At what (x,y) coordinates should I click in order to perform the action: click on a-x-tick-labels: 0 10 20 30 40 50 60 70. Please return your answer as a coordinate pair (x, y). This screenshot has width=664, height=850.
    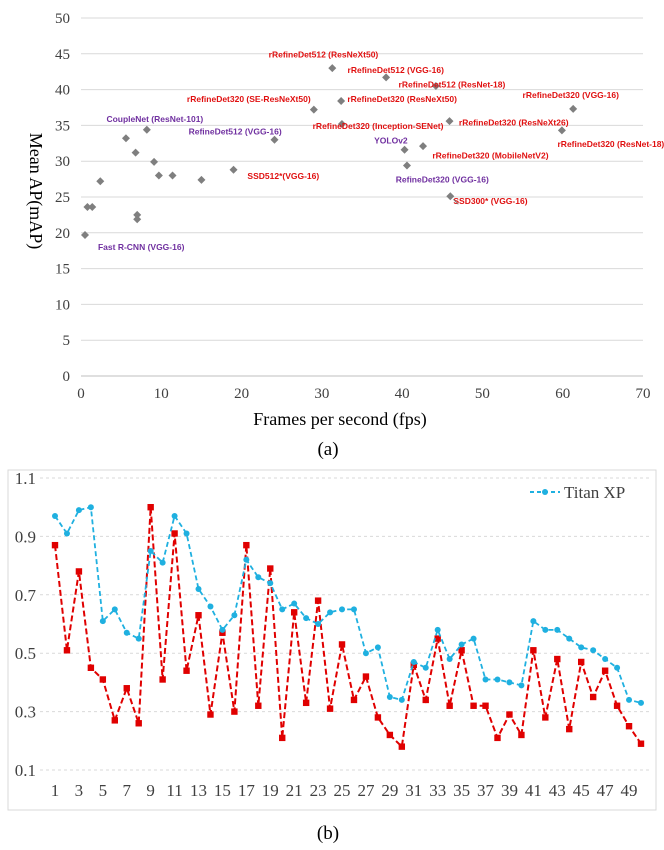
    Looking at the image, I should click on (363, 394).